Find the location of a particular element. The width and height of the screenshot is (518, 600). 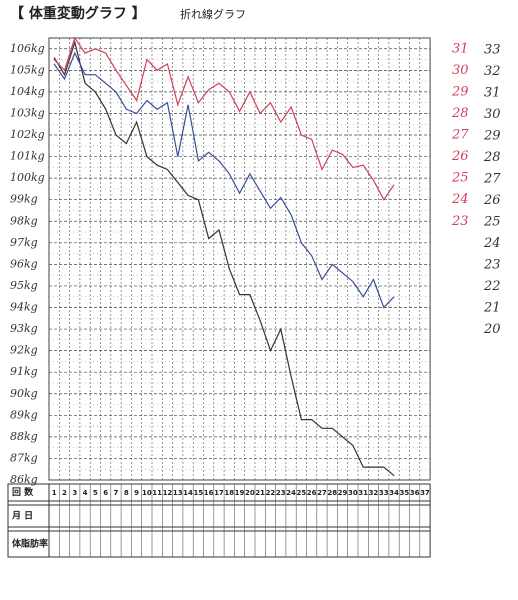

y2-tick-label: 27 is located at coordinates (460, 135).